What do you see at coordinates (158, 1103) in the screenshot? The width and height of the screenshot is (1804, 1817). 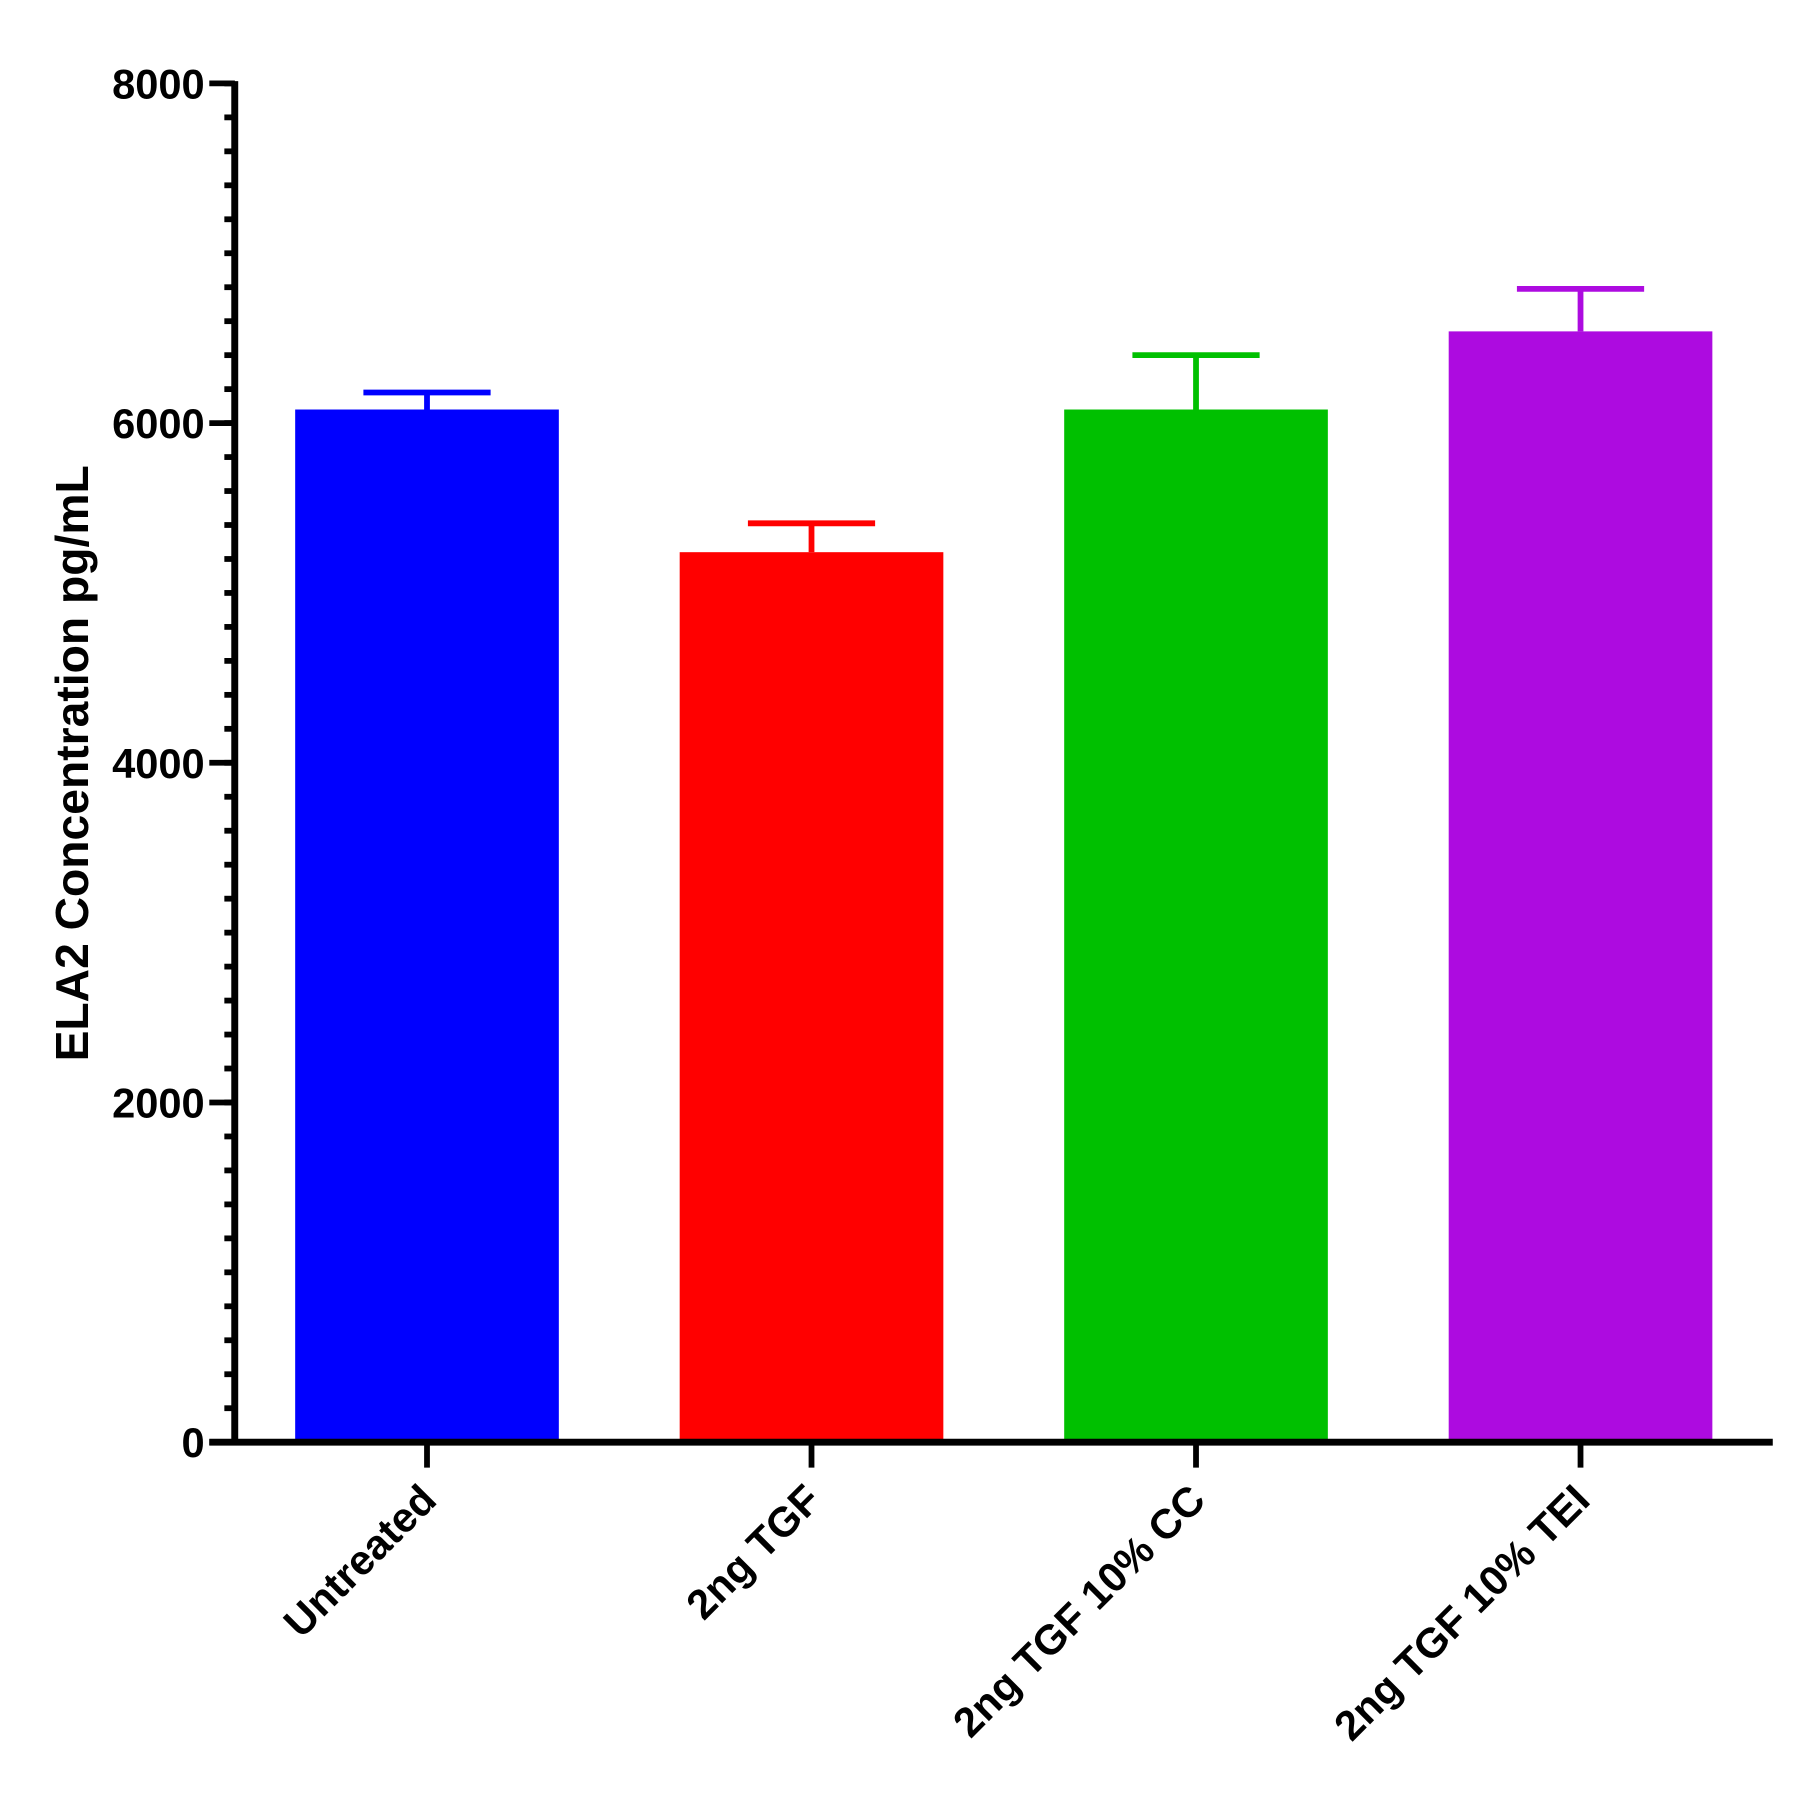 I see `y-tick-label: 2000` at bounding box center [158, 1103].